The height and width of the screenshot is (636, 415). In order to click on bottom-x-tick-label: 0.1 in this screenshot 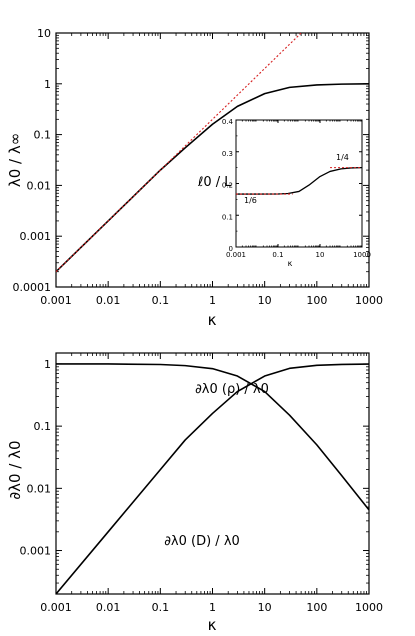, I will do `click(161, 607)`.